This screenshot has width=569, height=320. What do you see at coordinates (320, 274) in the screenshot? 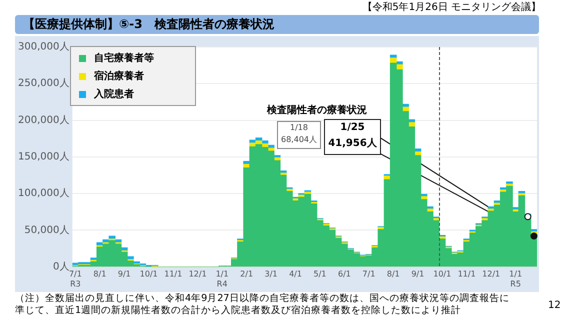
I see `x-tick-label: 5/1` at bounding box center [320, 274].